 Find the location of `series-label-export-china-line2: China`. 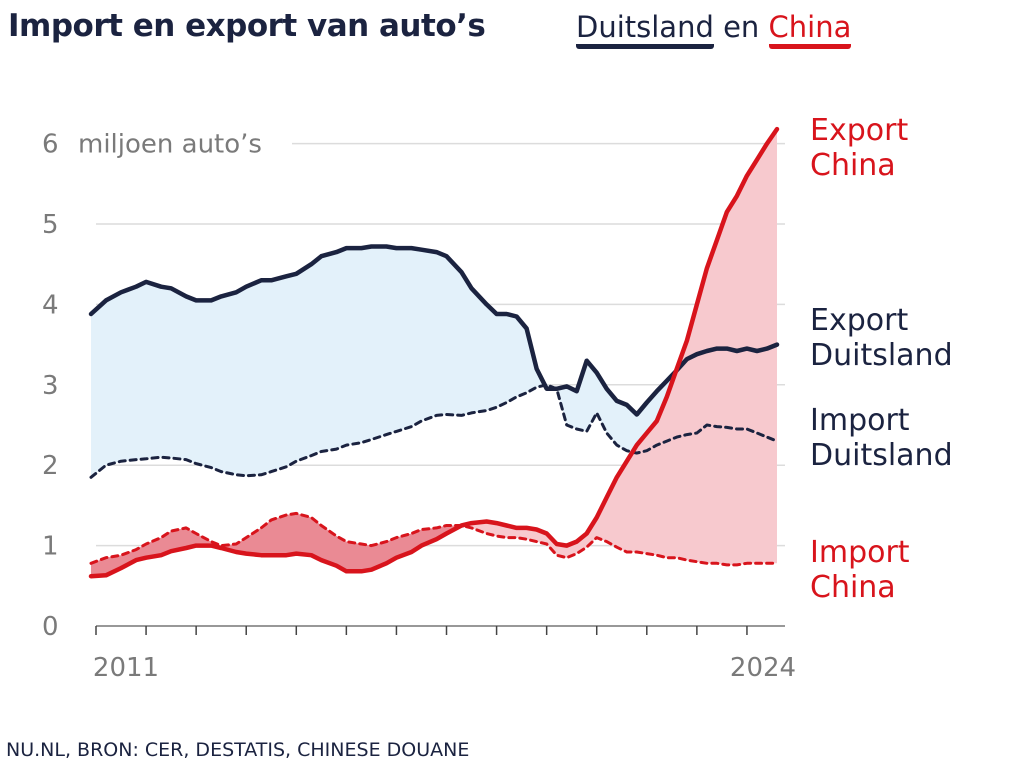

series-label-export-china-line2: China is located at coordinates (853, 165).